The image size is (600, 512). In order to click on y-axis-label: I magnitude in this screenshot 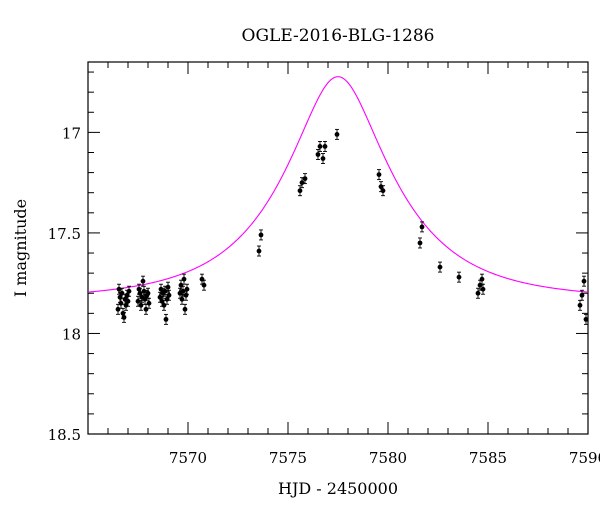, I will do `click(20, 248)`.